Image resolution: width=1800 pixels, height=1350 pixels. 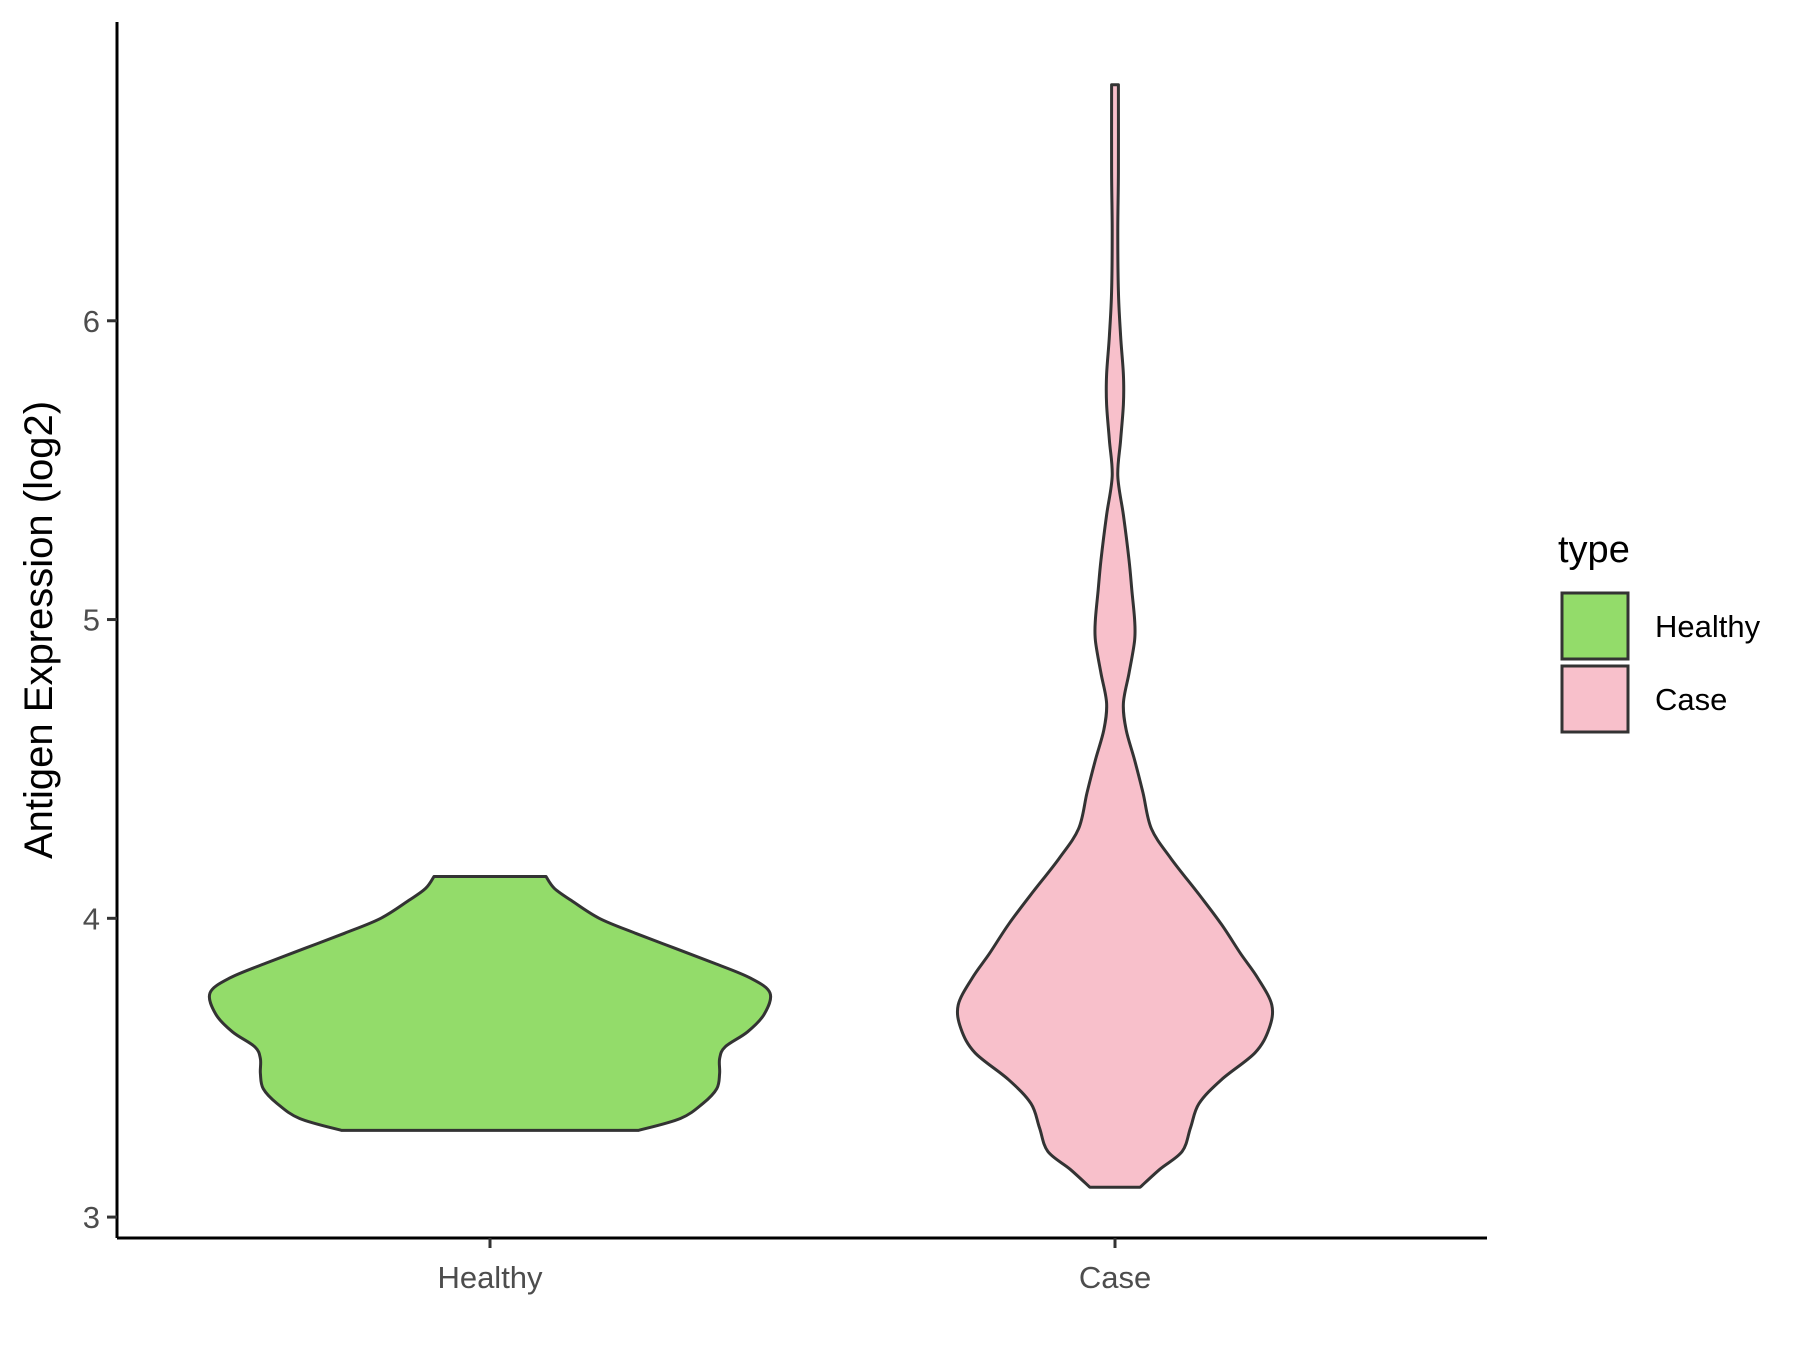 I want to click on y-tick-label: 3, so click(x=91, y=1217).